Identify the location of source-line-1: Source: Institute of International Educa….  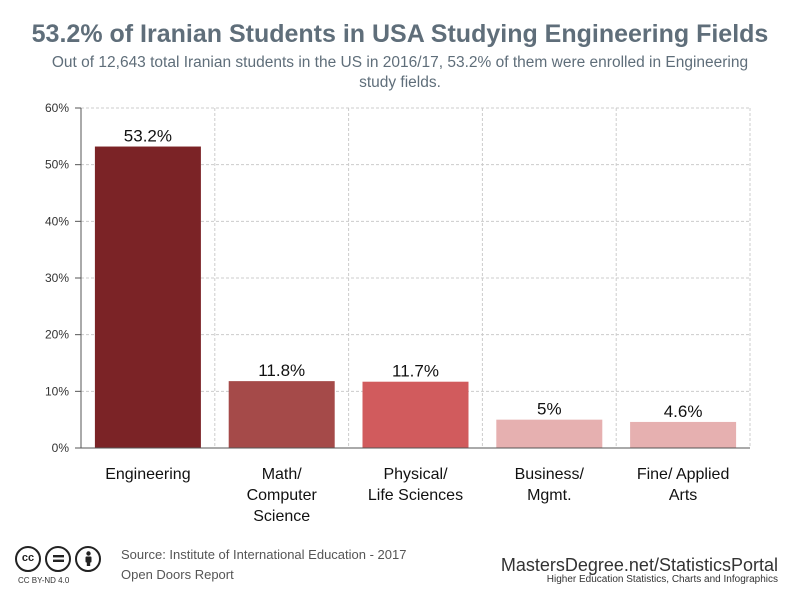
(264, 554).